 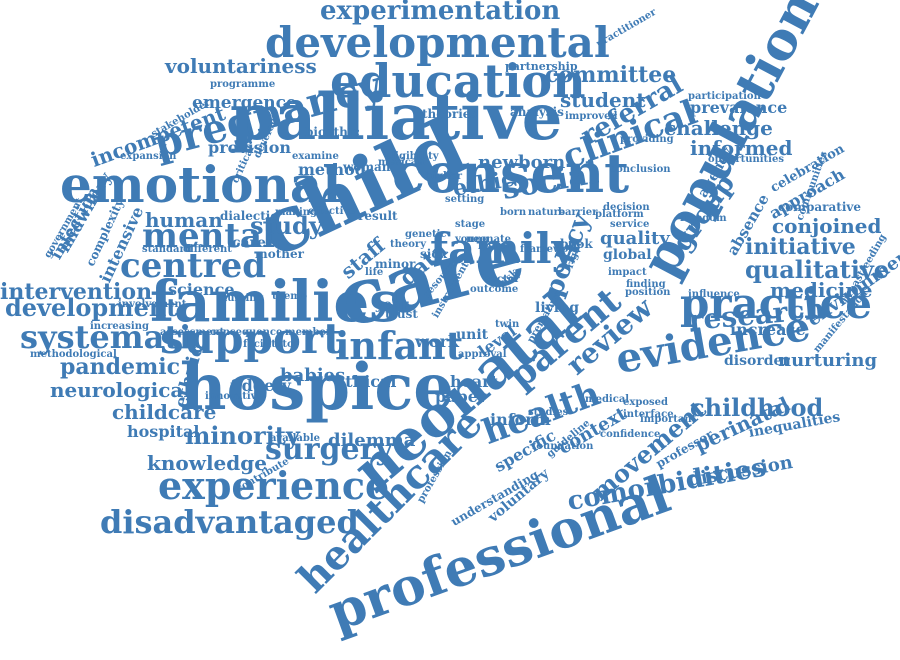 What do you see at coordinates (119, 326) in the screenshot?
I see `word-increasing: increasing` at bounding box center [119, 326].